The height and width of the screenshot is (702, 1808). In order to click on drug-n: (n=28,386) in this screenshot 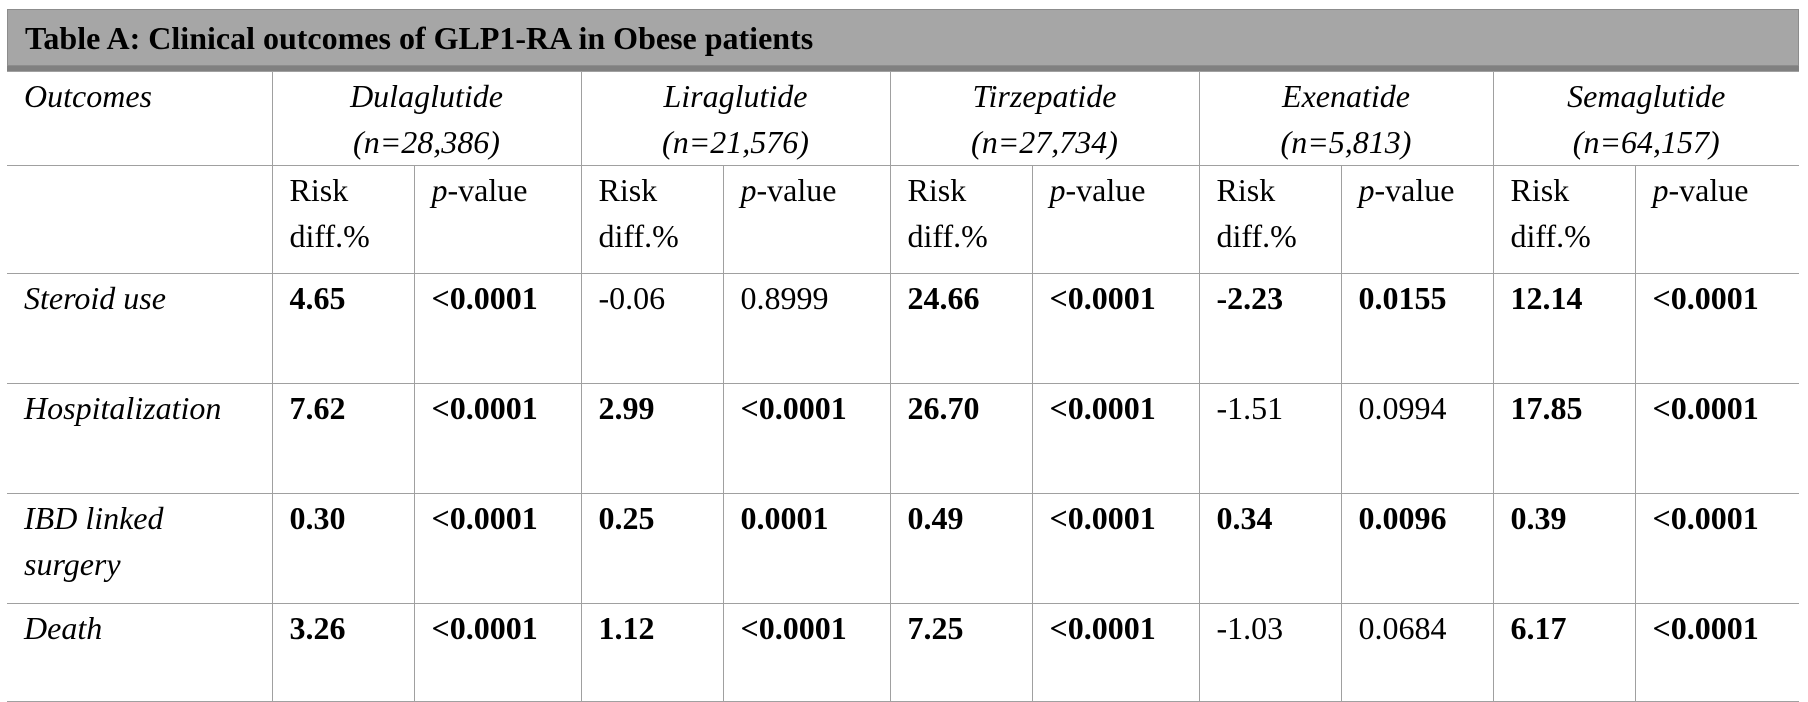, I will do `click(426, 142)`.